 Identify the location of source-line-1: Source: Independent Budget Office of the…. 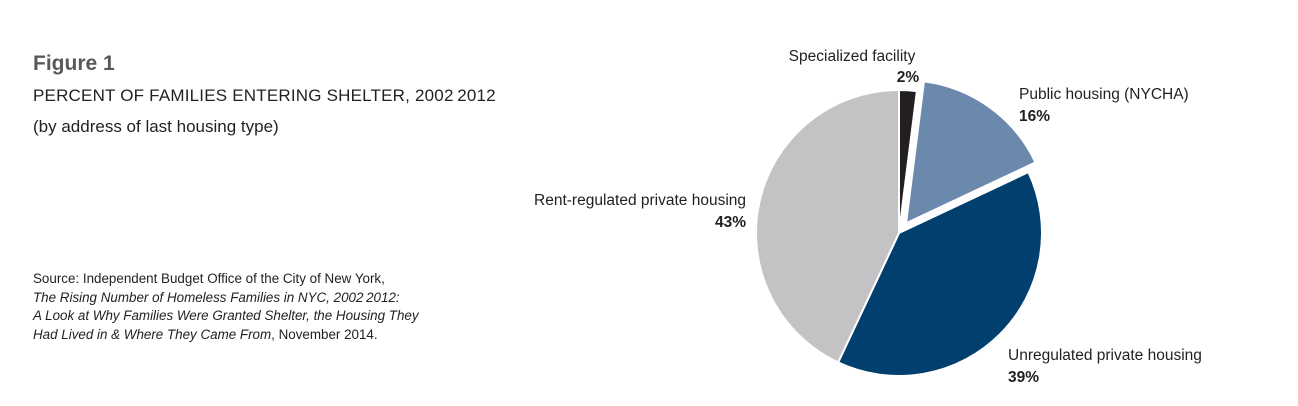
(209, 278).